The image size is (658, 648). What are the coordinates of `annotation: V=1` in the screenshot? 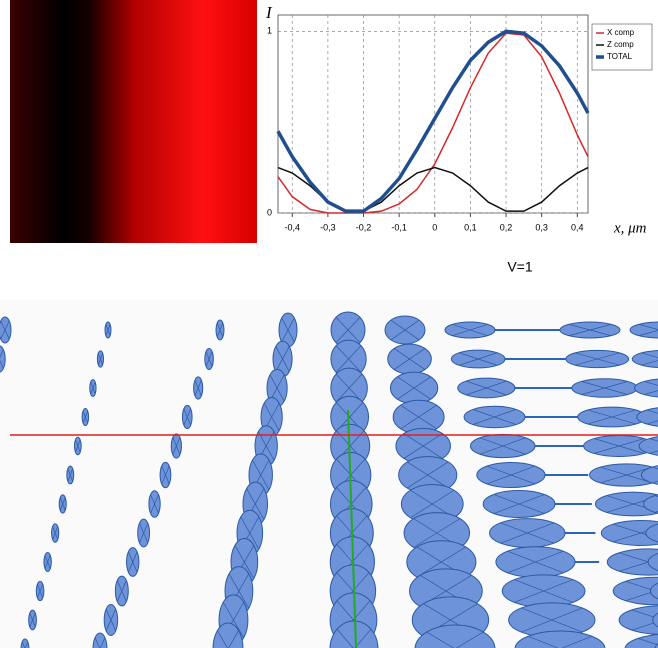 It's located at (520, 267).